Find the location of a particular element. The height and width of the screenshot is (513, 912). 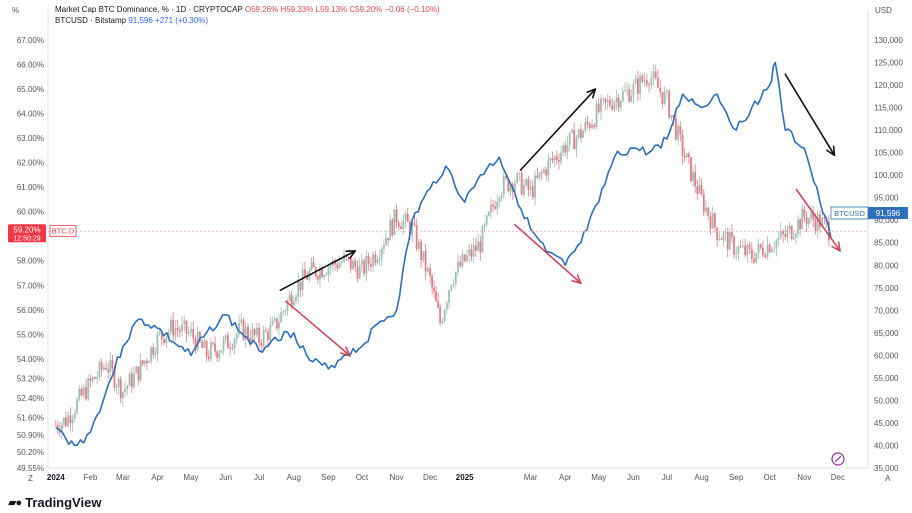

x-axis-tick-label: Jul is located at coordinates (667, 477).